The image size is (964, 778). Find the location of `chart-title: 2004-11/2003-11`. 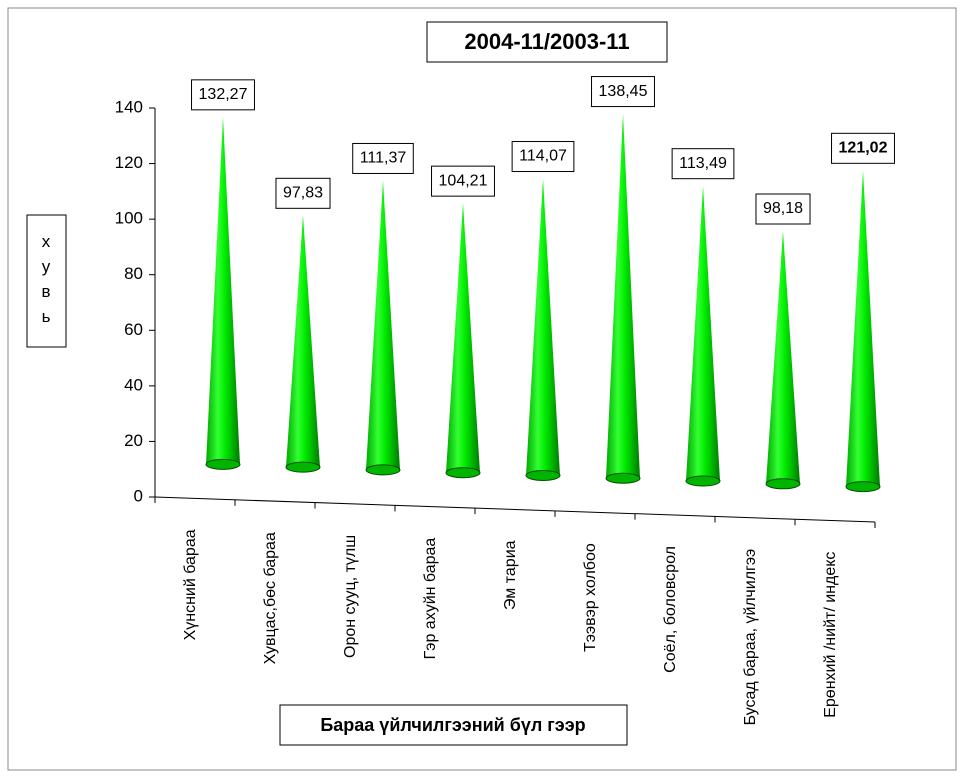

chart-title: 2004-11/2003-11 is located at coordinates (546, 41).